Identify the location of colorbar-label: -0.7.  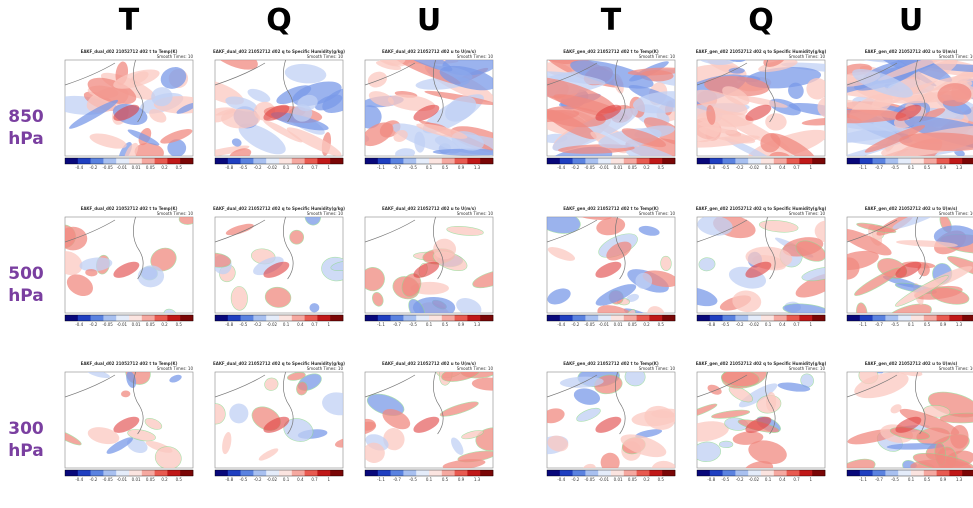
(879, 479).